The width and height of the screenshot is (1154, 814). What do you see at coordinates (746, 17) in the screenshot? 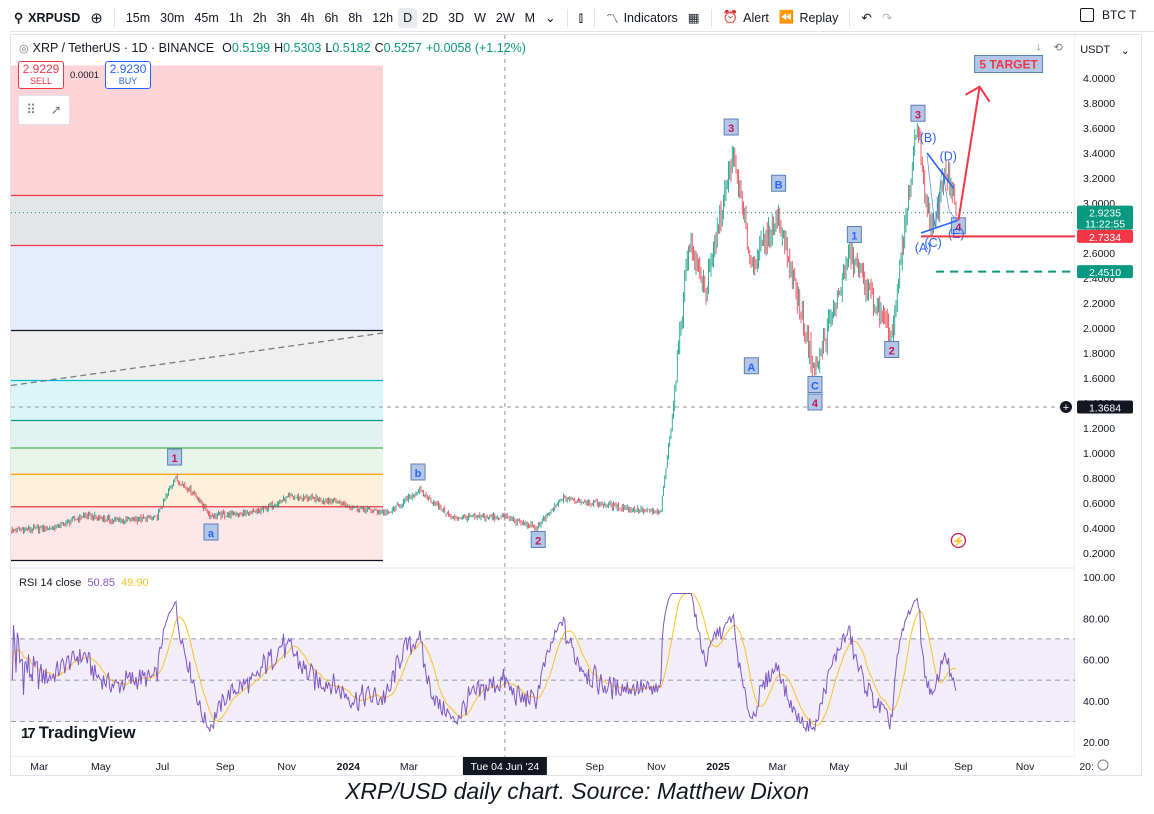
I see `alert-button: ⏰ Alert` at bounding box center [746, 17].